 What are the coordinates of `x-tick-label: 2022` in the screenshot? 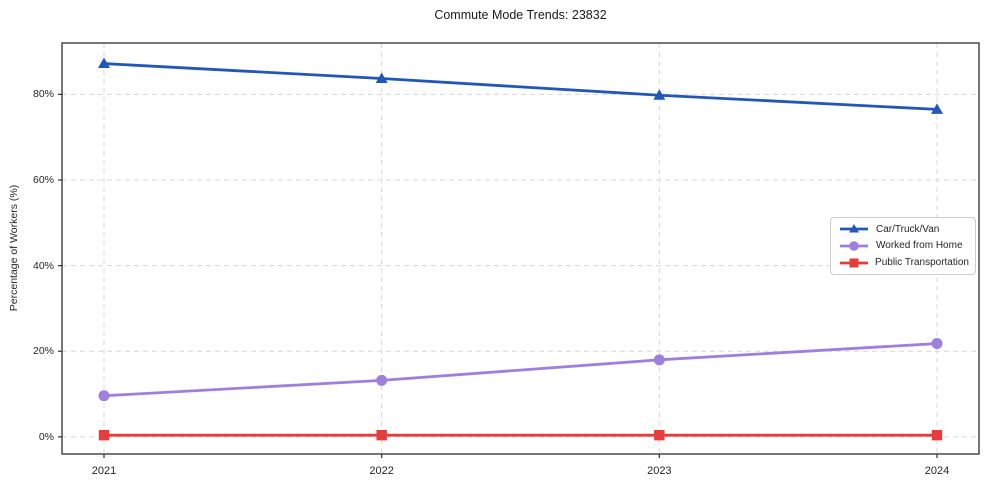 It's located at (381, 471).